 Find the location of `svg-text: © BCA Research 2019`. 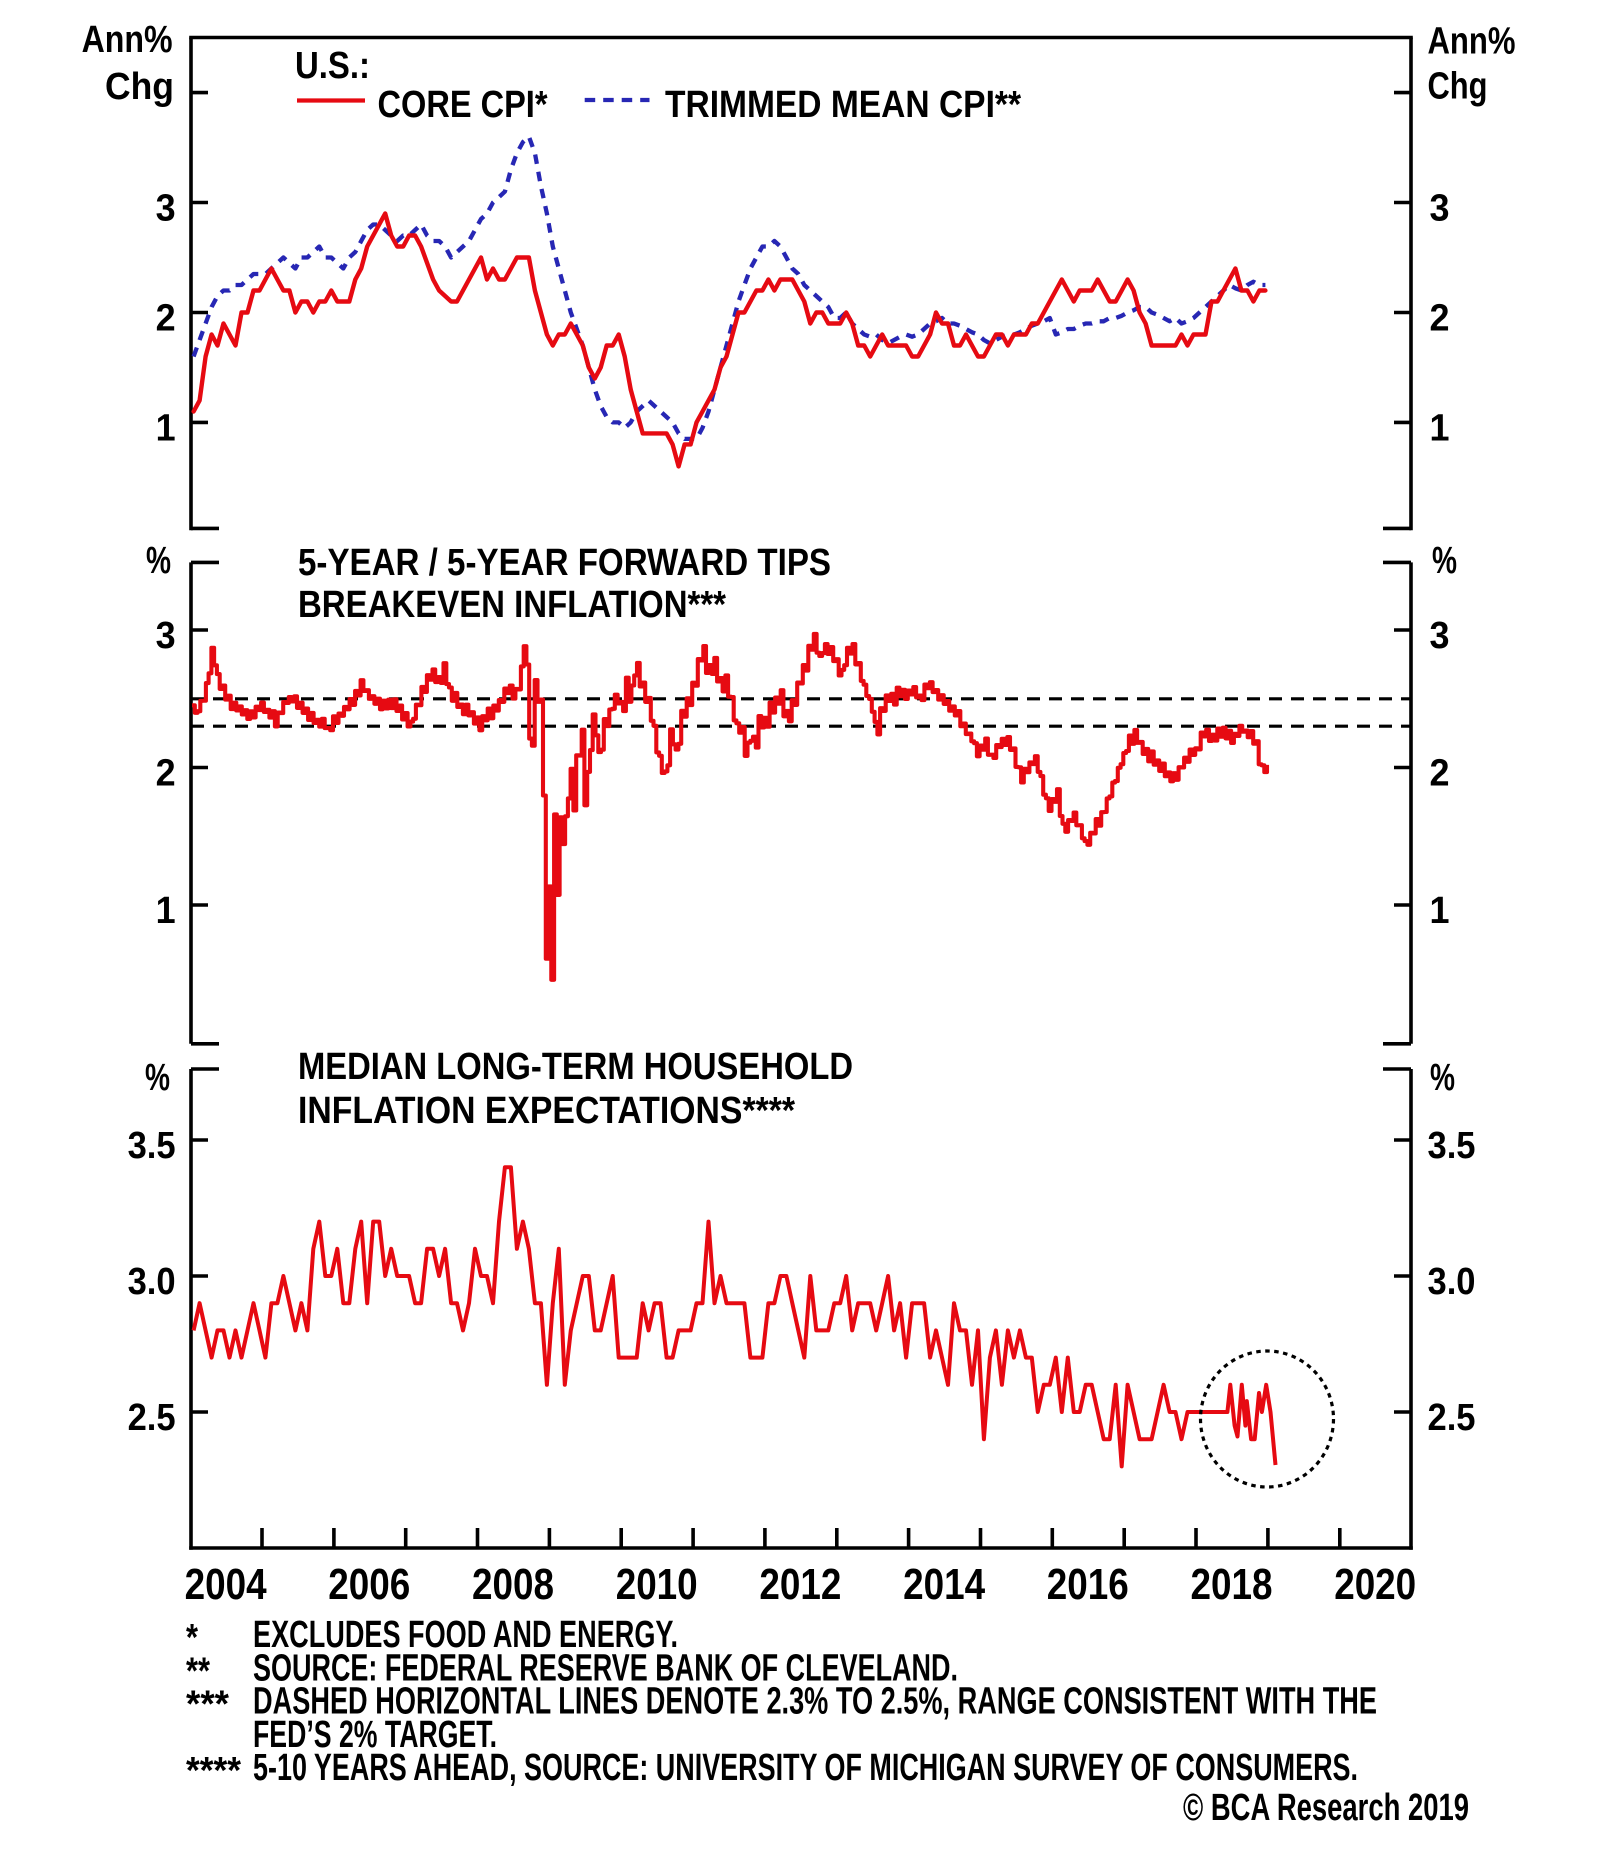

svg-text: © BCA Research 2019 is located at coordinates (1326, 1808).